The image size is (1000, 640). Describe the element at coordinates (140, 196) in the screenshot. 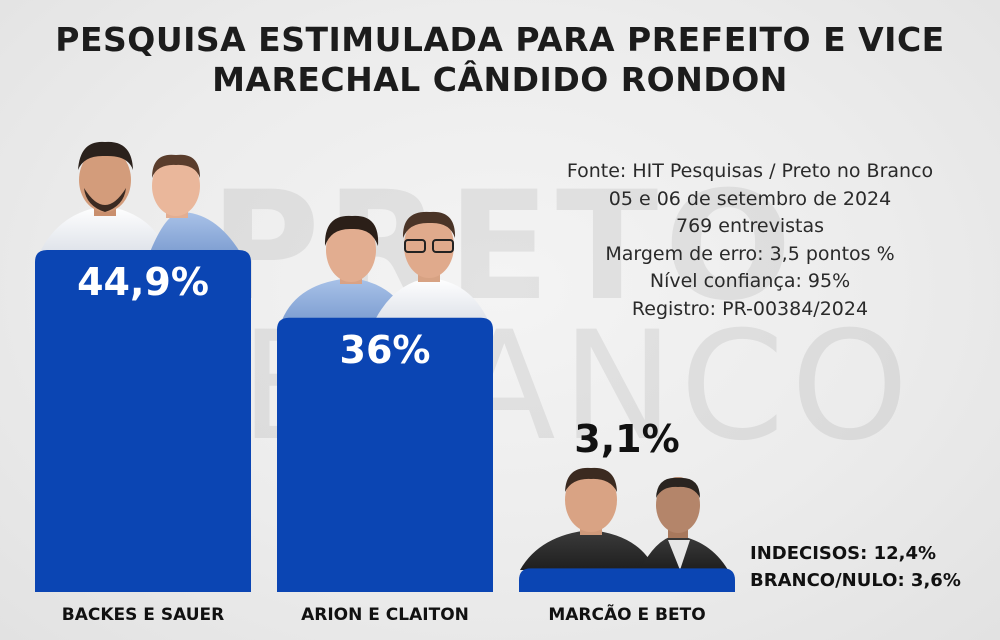

I see `candidates-photo-backes-sauer` at that location.